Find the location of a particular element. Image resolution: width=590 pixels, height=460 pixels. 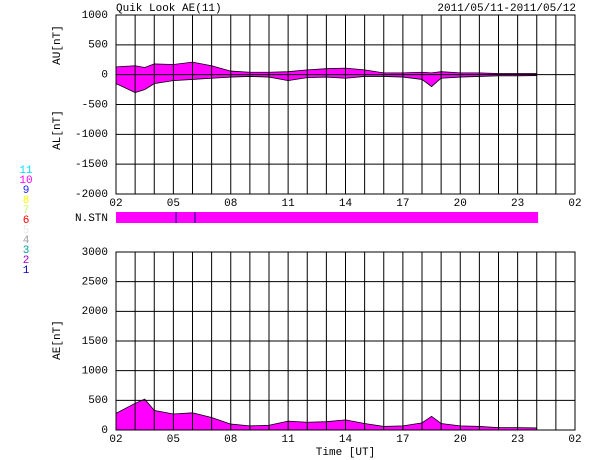

y-tick-label: -1500 is located at coordinates (91, 165).